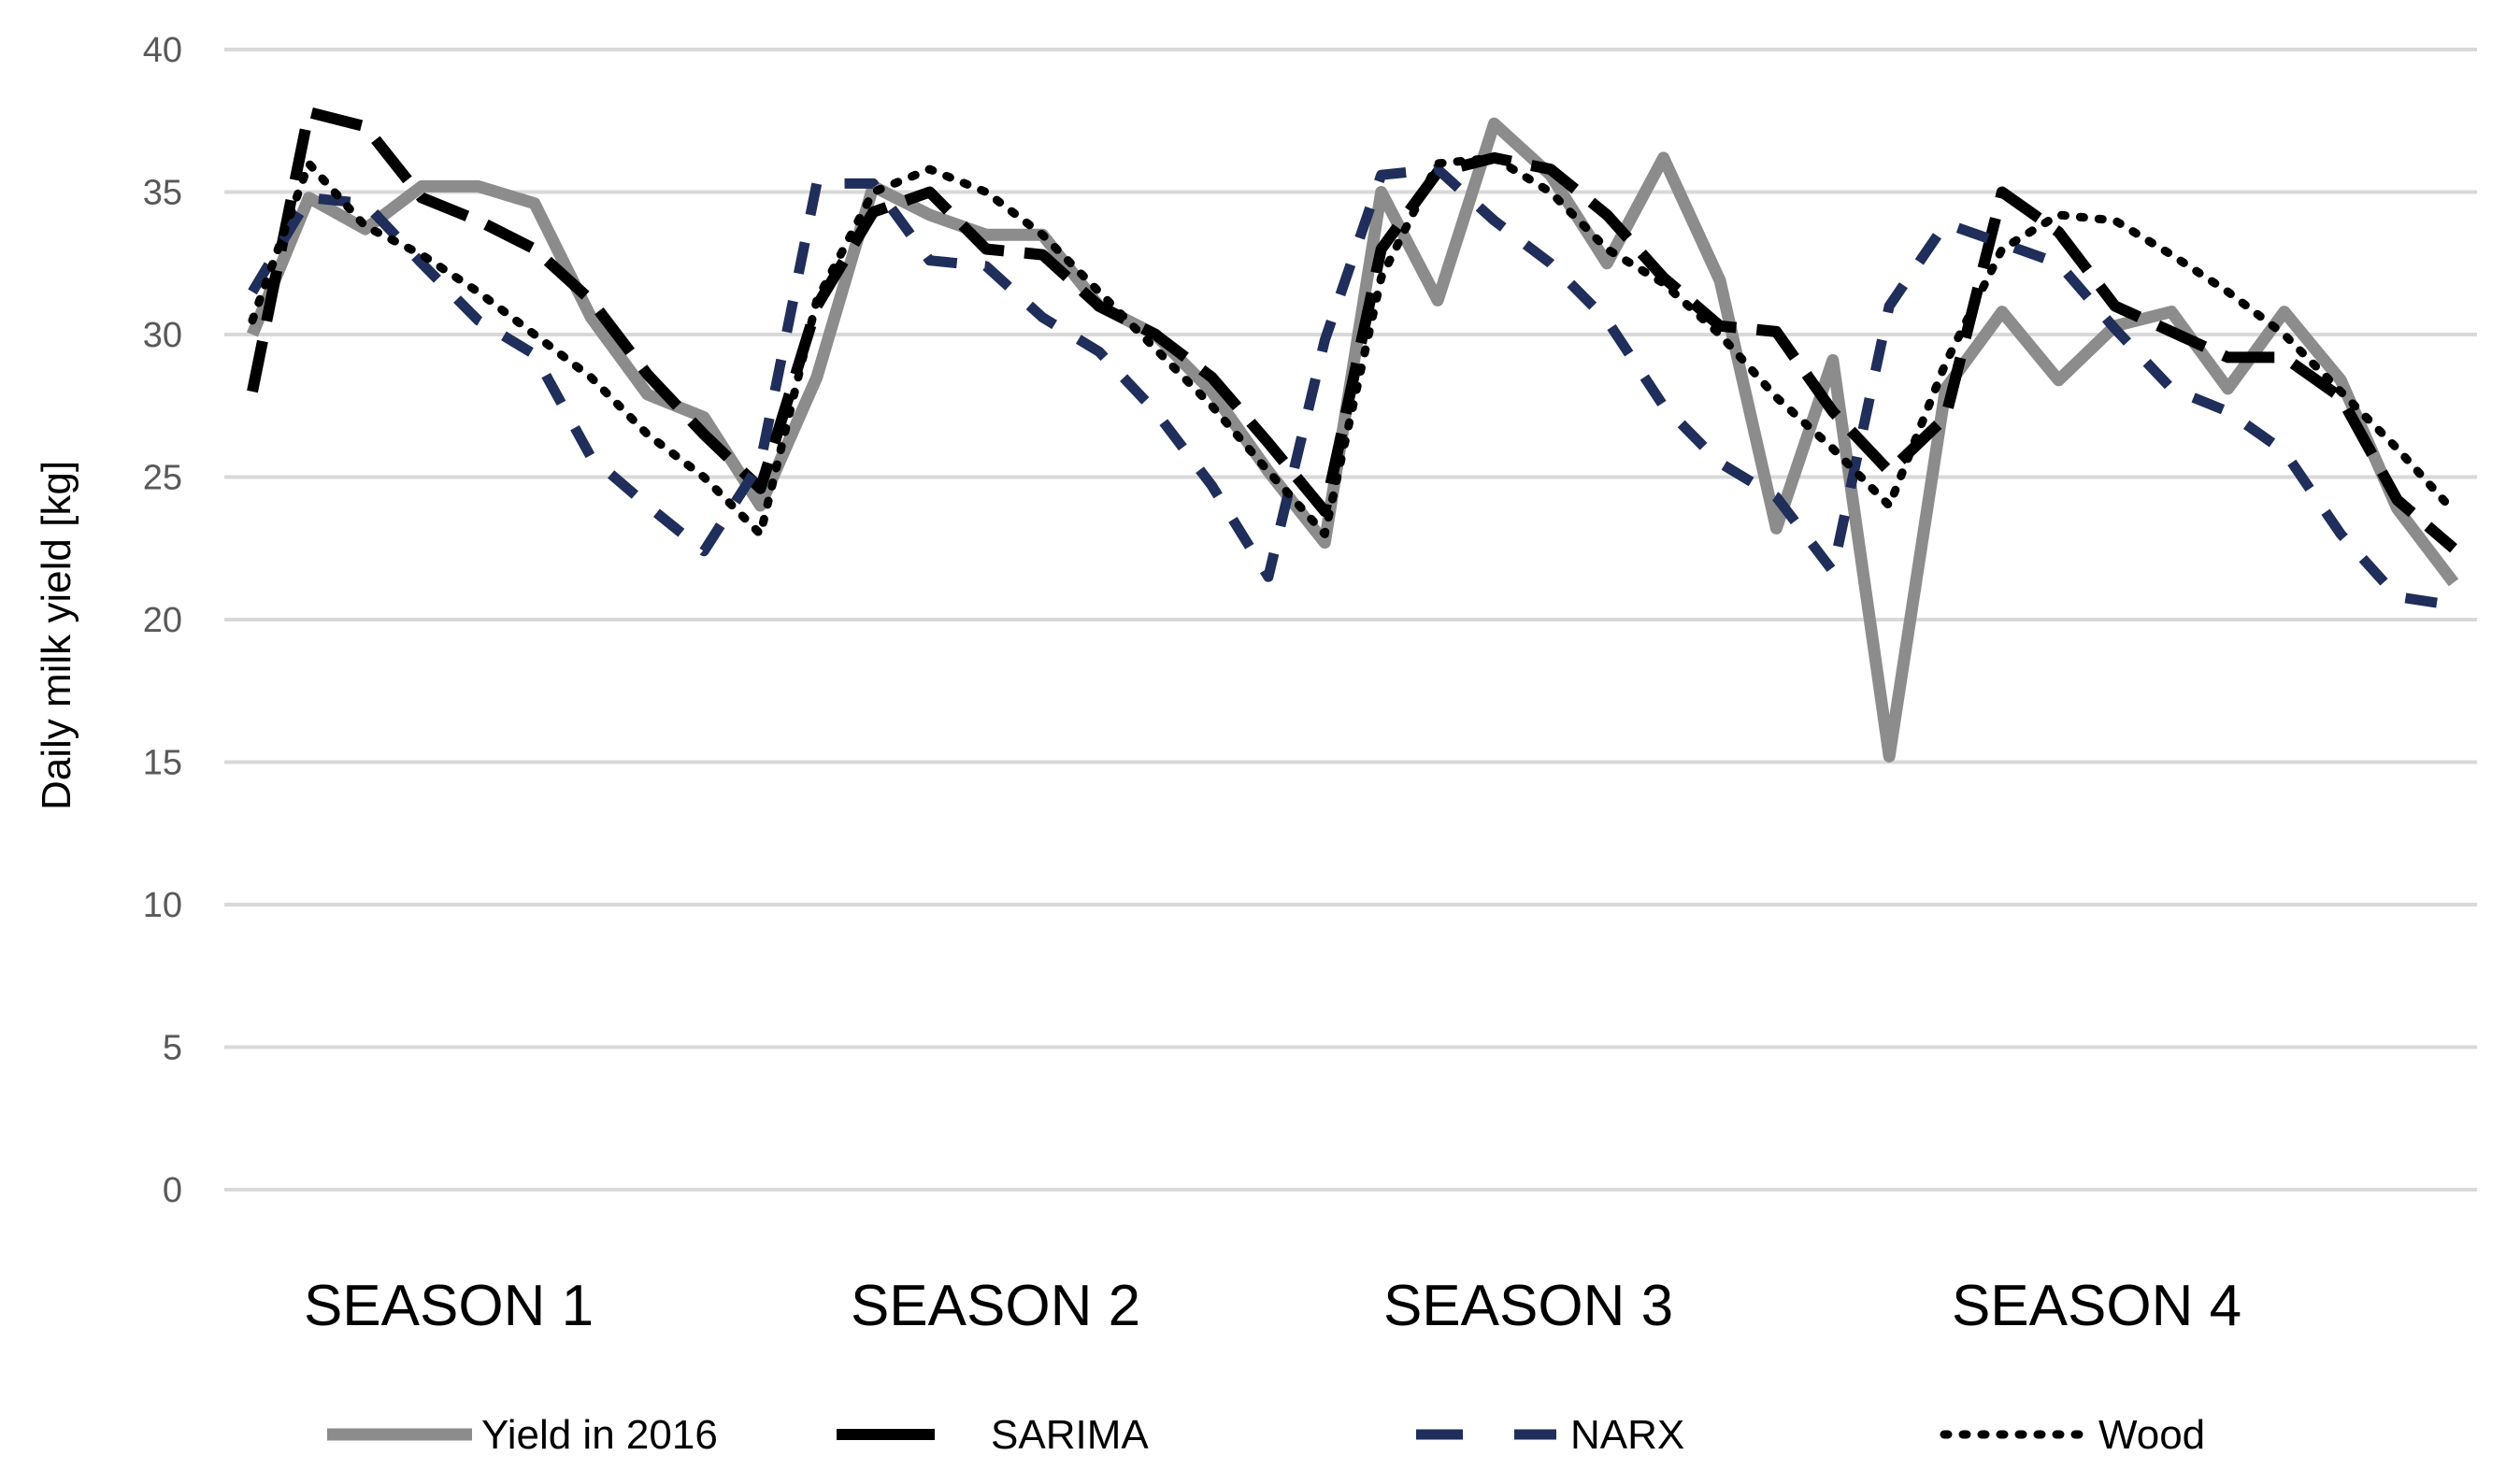  Describe the element at coordinates (162, 905) in the screenshot. I see `y-tick-label: 10` at that location.